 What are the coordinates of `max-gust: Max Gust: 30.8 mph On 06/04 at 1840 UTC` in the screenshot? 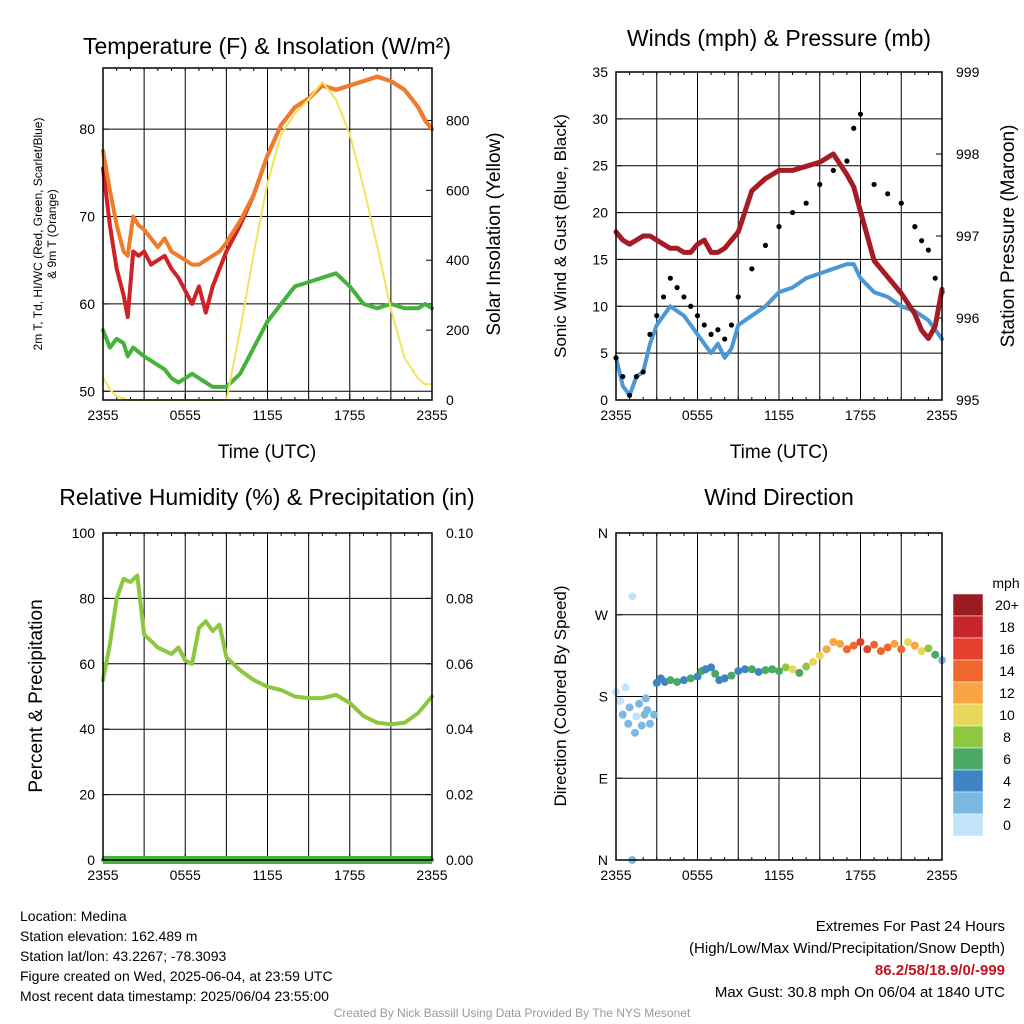 It's located at (859, 992).